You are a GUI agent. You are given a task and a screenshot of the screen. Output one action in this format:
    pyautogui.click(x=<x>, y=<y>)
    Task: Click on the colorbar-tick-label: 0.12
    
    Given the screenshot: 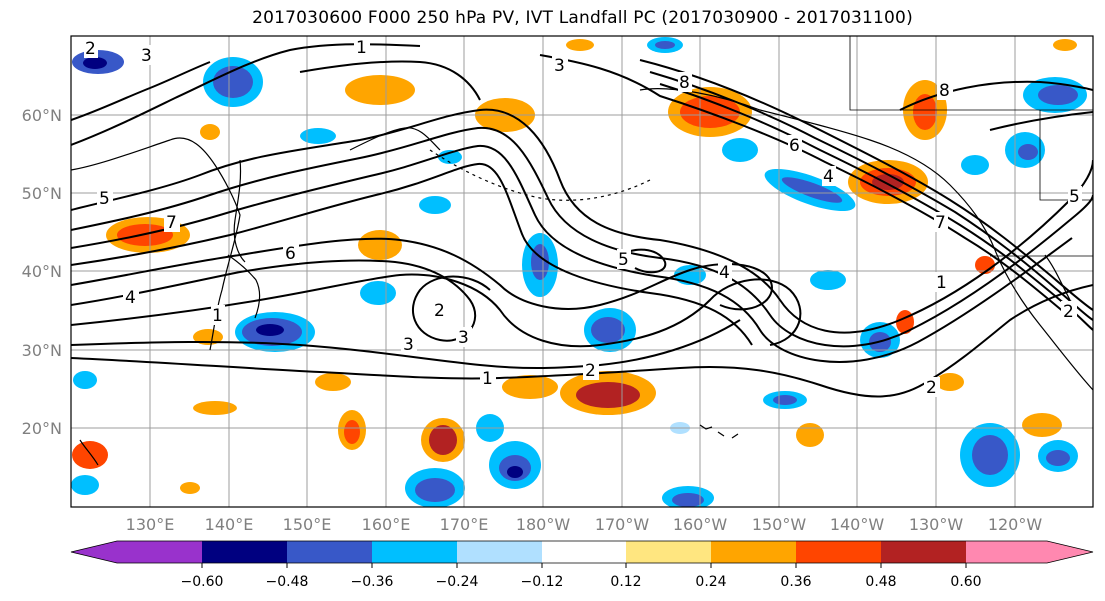 What is the action you would take?
    pyautogui.click(x=625, y=582)
    